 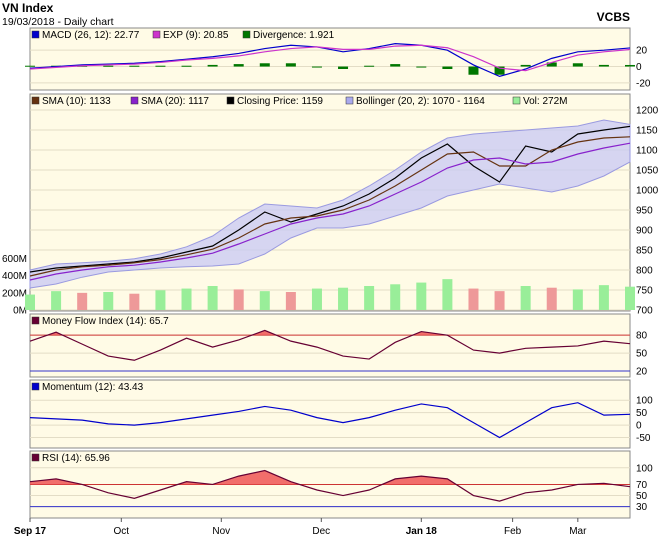 I want to click on y-tick-label: 1150, so click(x=647, y=131).